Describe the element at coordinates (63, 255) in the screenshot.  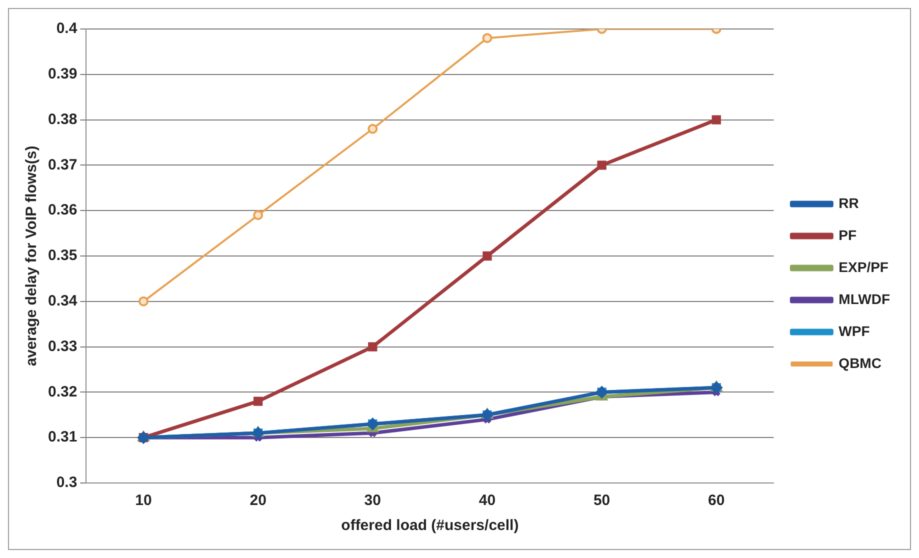
I see `y-tick-label: 0.35` at that location.